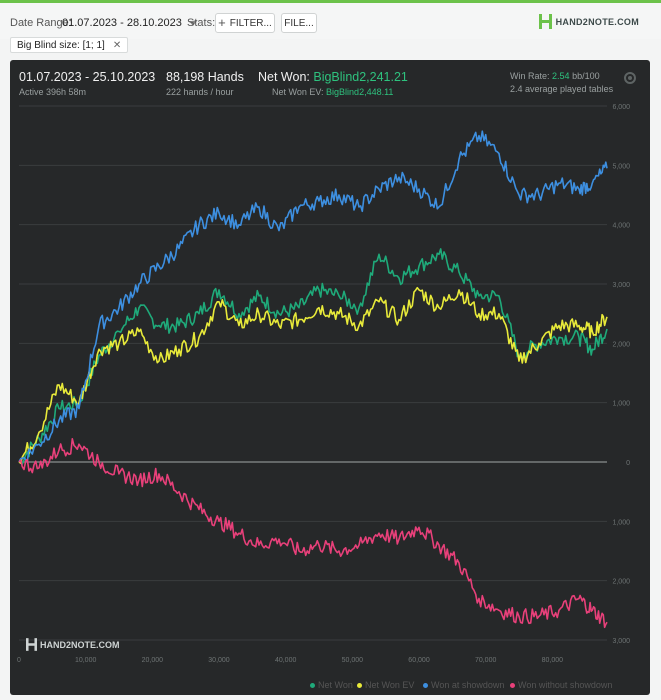  I want to click on legend-label: Net Won EV, so click(390, 685).